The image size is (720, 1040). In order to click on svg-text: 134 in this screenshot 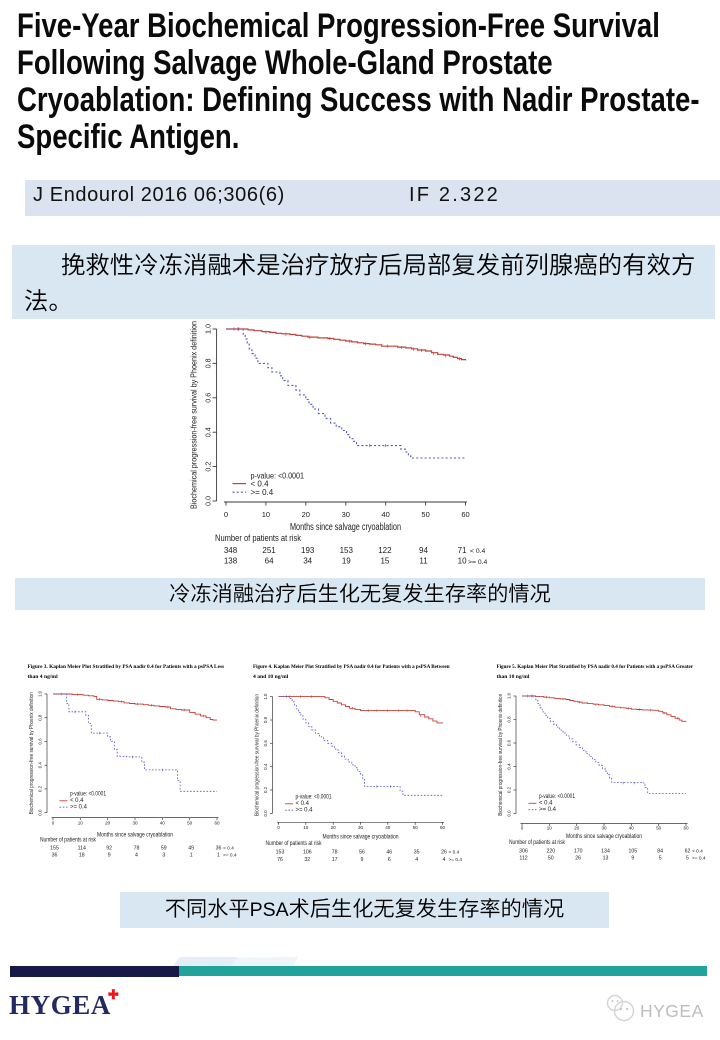, I will do `click(605, 851)`.